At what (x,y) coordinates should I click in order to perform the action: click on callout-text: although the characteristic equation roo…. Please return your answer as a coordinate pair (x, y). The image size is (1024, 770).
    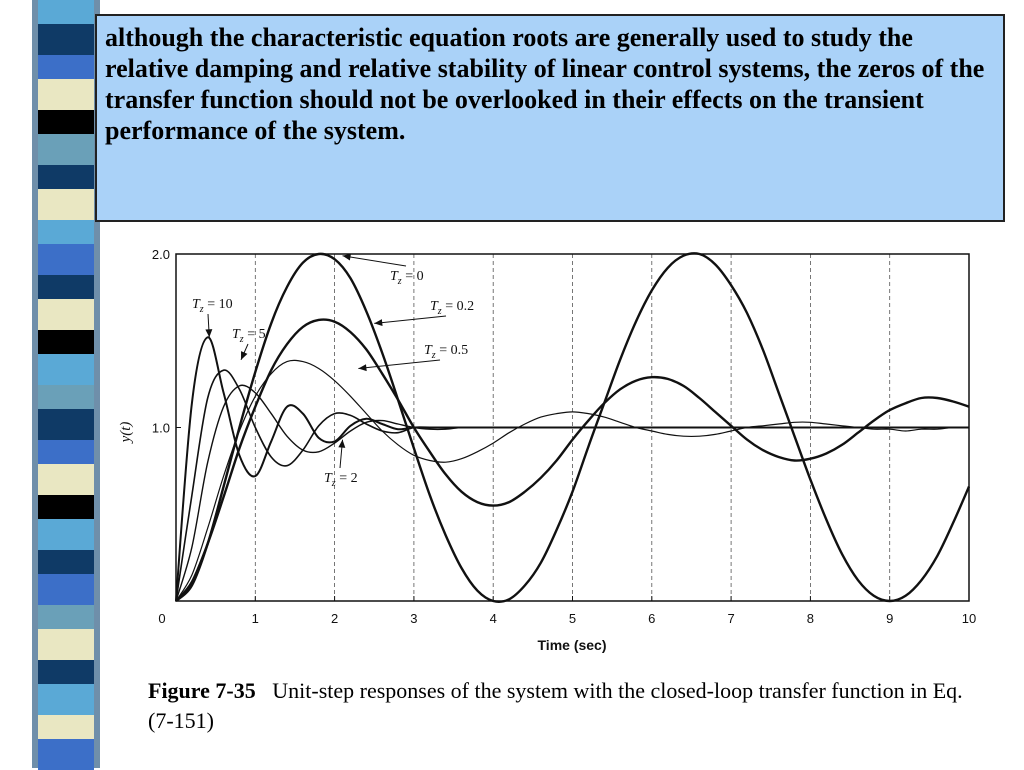
    Looking at the image, I should click on (545, 84).